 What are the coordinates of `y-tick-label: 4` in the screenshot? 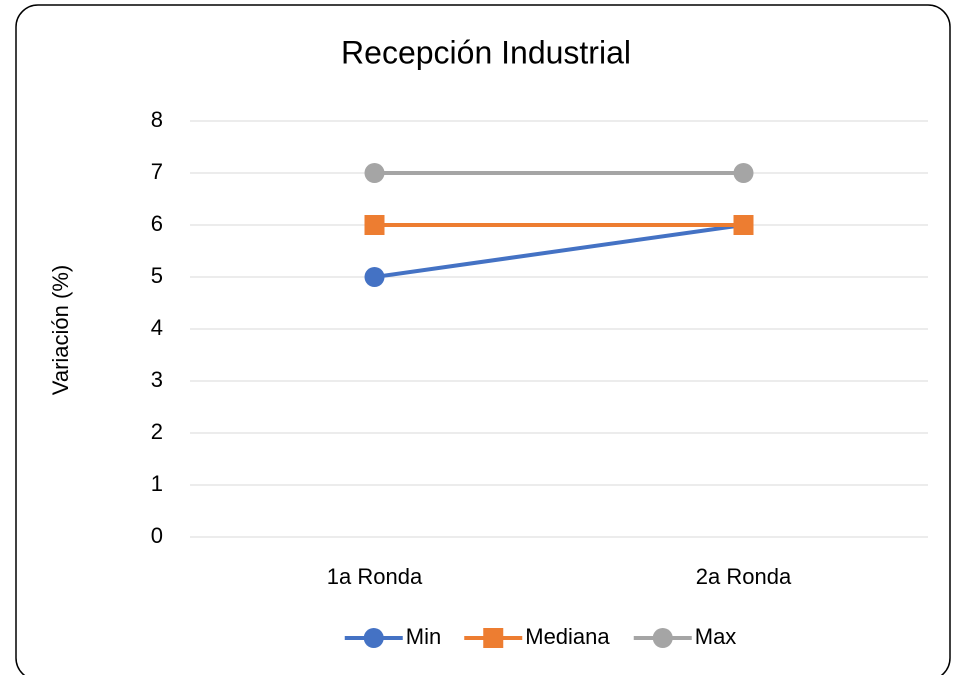 It's located at (157, 327).